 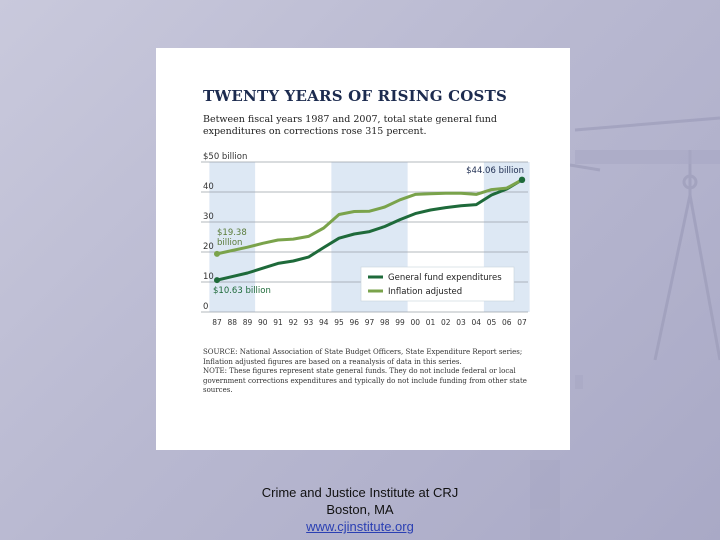 What do you see at coordinates (208, 247) in the screenshot?
I see `y-tick-label: 20` at bounding box center [208, 247].